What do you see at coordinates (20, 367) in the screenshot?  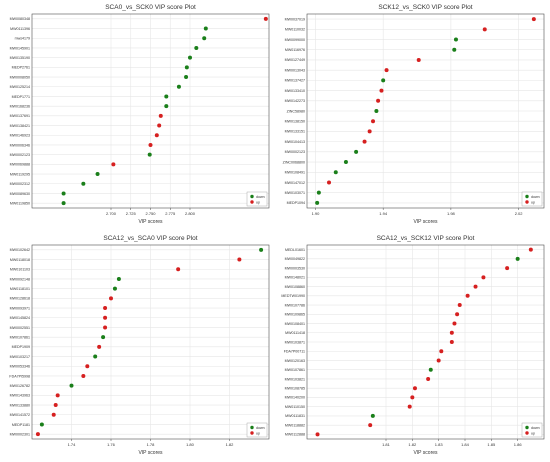 I see `y-tick-label: MW0053346` at bounding box center [20, 367].